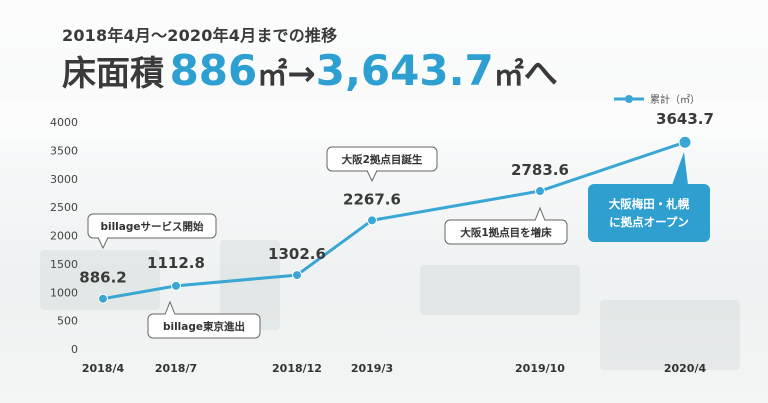 The width and height of the screenshot is (768, 403). I want to click on callout-text: billage東京進出, so click(204, 326).